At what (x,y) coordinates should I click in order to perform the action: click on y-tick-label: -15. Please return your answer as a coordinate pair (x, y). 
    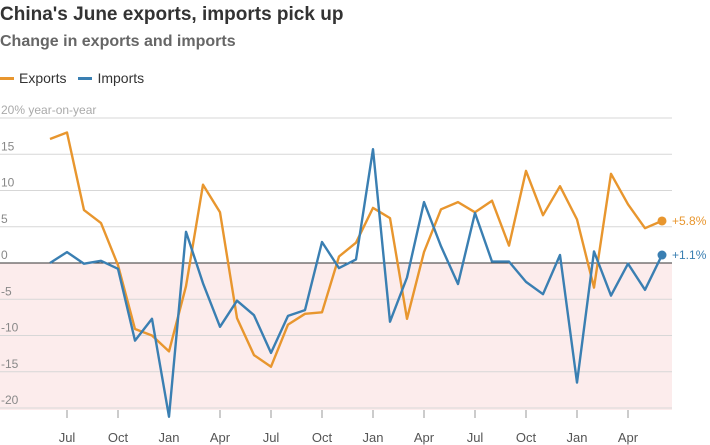
    Looking at the image, I should click on (10, 364).